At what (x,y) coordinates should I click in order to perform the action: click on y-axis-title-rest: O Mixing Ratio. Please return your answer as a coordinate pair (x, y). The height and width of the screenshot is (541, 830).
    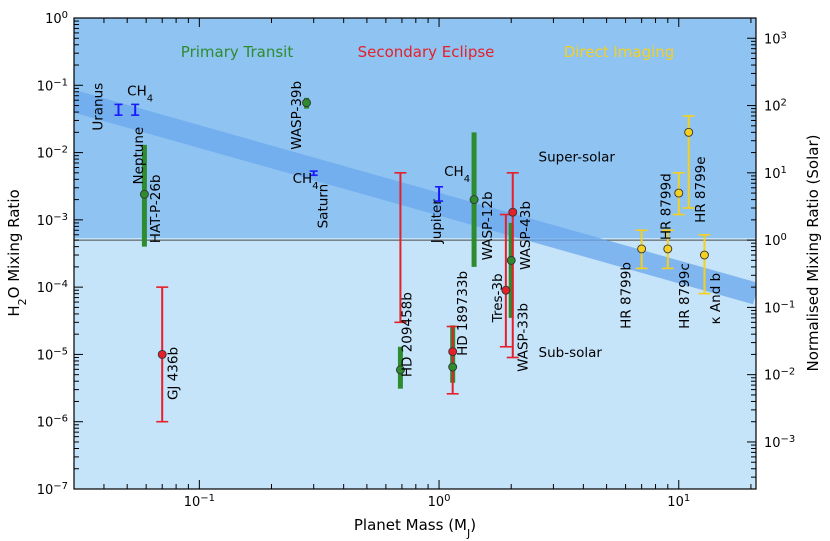
    Looking at the image, I should click on (14, 243).